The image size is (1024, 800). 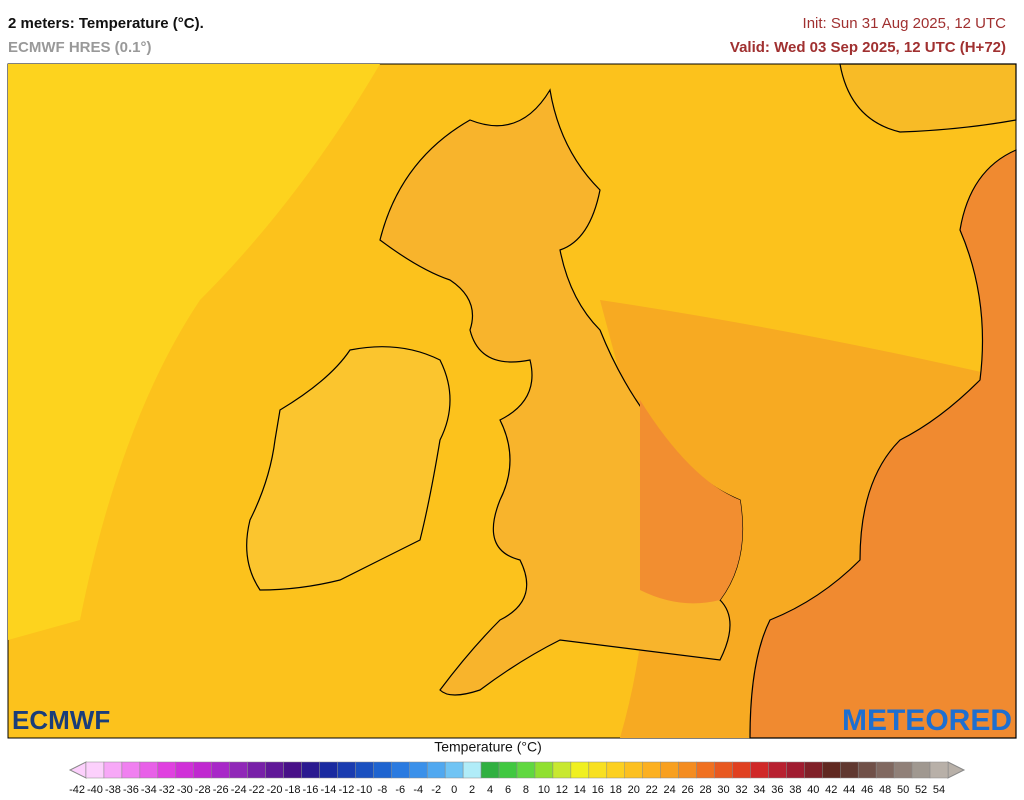 What do you see at coordinates (221, 790) in the screenshot?
I see `legend-tick-label: -26` at bounding box center [221, 790].